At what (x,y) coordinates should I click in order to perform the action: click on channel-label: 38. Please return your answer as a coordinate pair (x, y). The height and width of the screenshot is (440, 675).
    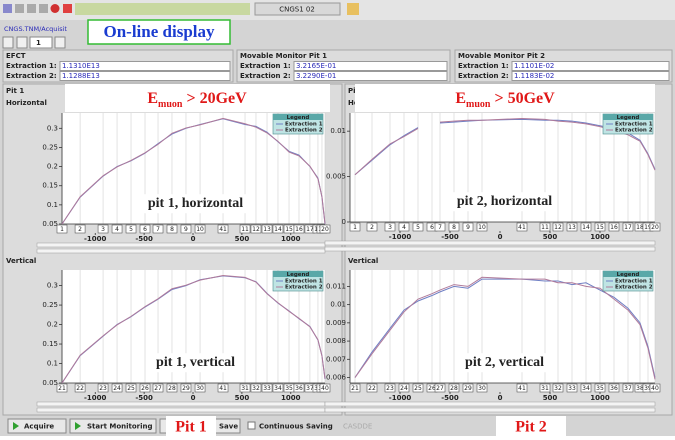
    Looking at the image, I should click on (640, 388).